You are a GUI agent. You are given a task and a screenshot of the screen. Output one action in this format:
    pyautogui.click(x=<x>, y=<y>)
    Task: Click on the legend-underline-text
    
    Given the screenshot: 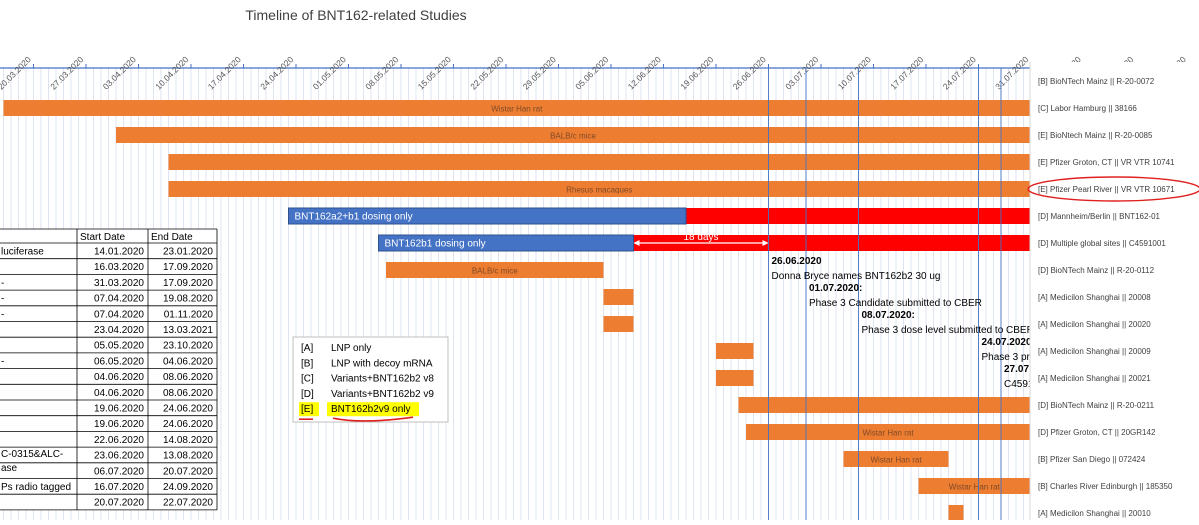 What is the action you would take?
    pyautogui.click(x=373, y=419)
    